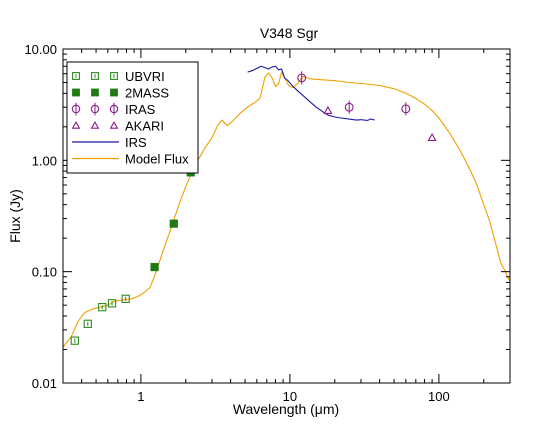 The image size is (554, 443). I want to click on legend-item-akari: AKARI, so click(117, 126).